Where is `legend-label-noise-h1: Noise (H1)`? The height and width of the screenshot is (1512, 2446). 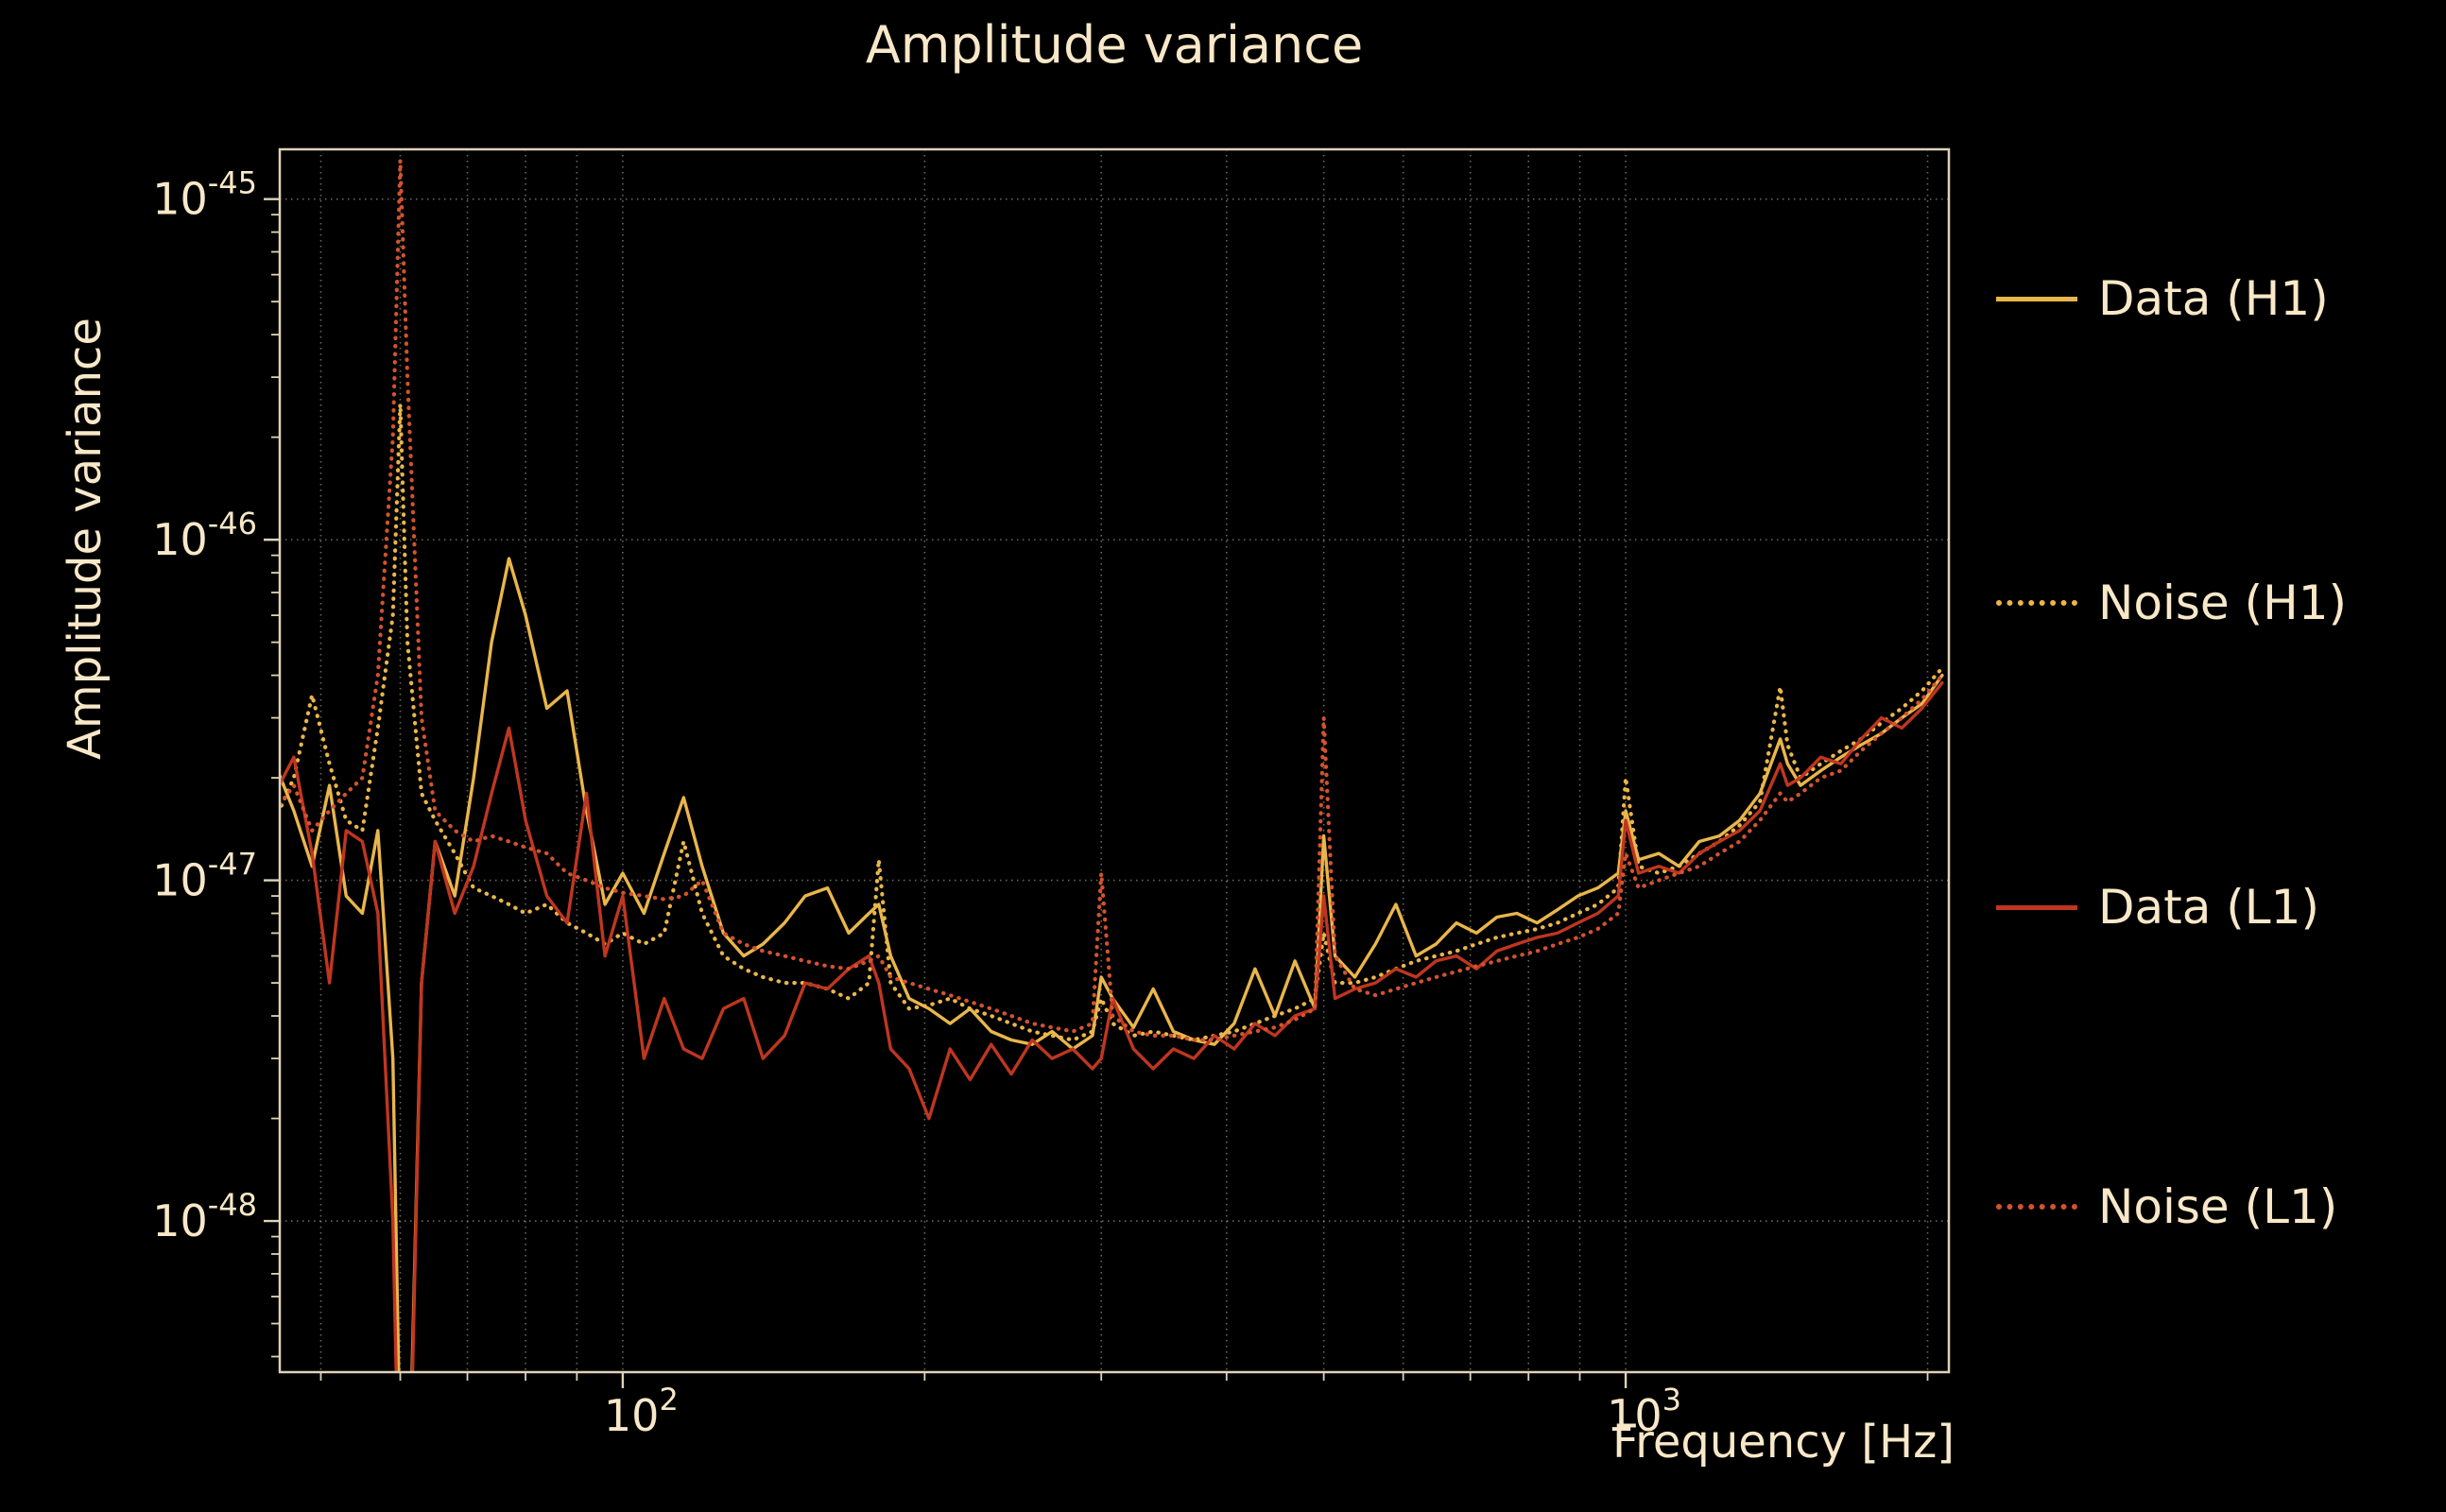
legend-label-noise-h1: Noise (H1) is located at coordinates (2223, 603).